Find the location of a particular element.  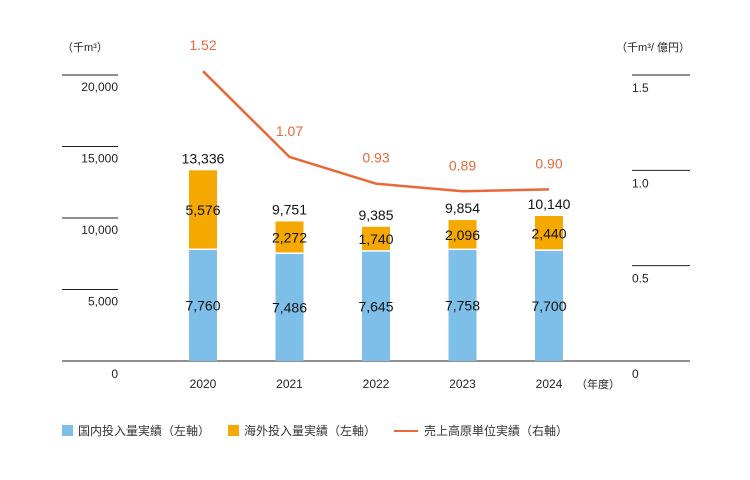

x-tick-label: 2021 is located at coordinates (289, 384).